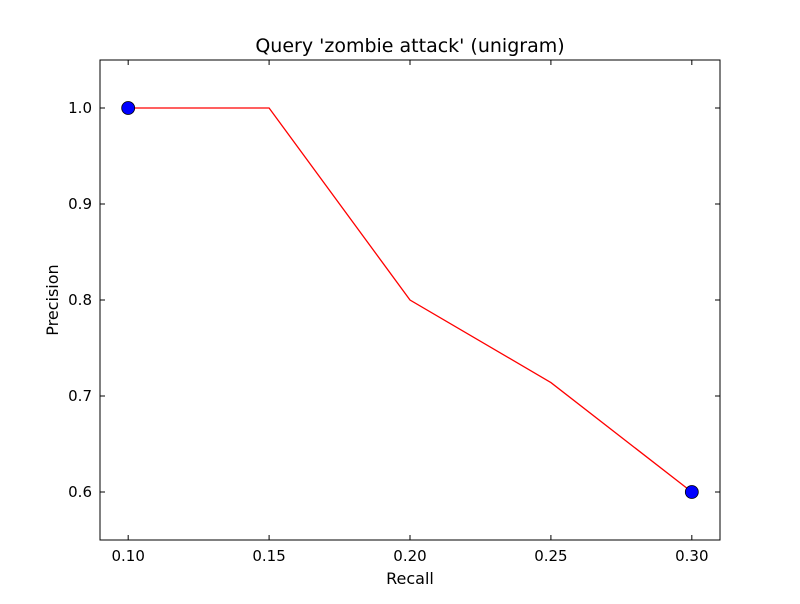 The width and height of the screenshot is (800, 604). What do you see at coordinates (80, 492) in the screenshot?
I see `y-tick-label: 0.6` at bounding box center [80, 492].